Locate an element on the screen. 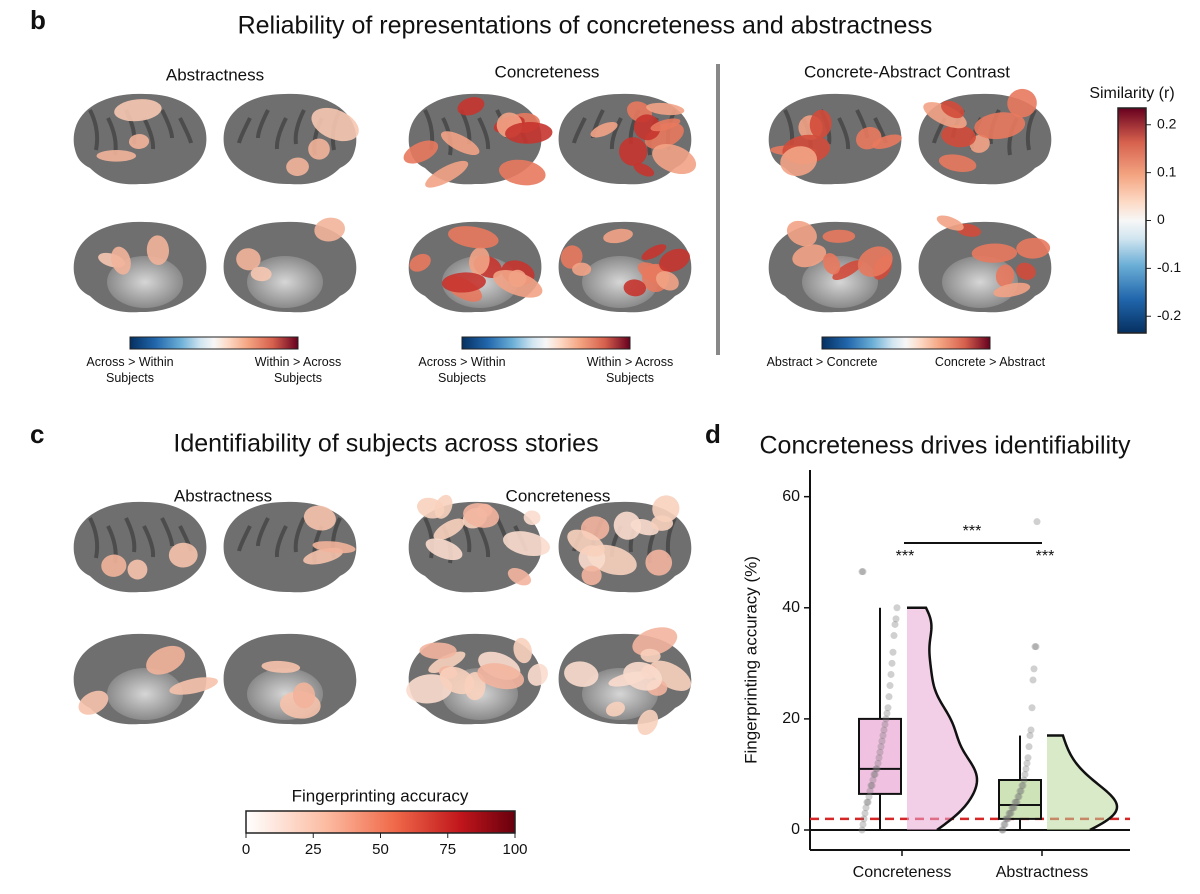 This screenshot has height=894, width=1200. tick-label: 0.2 is located at coordinates (1167, 123).